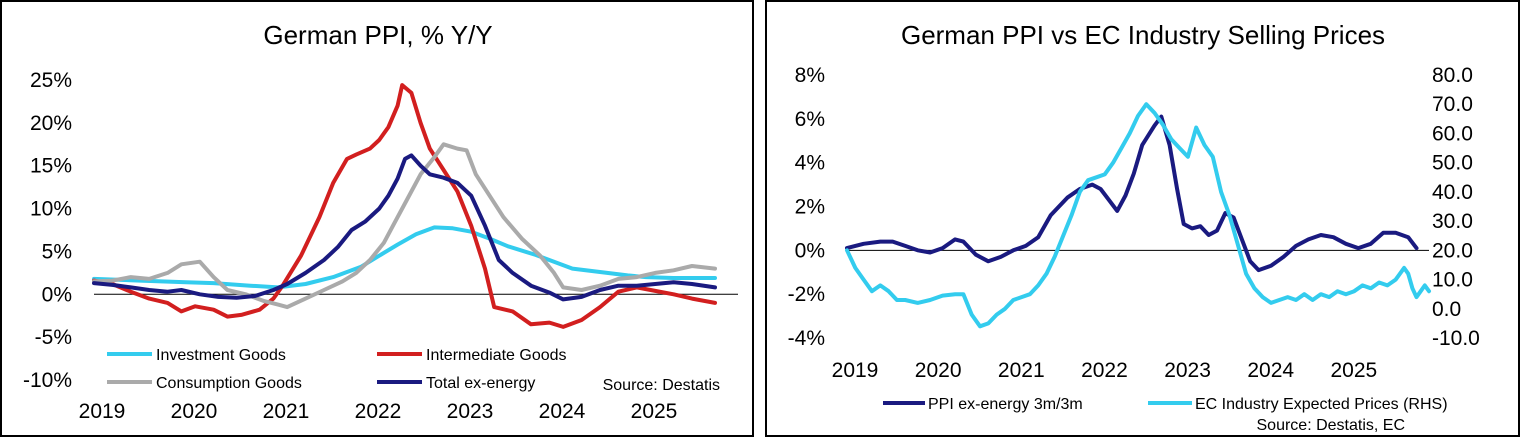 The width and height of the screenshot is (1521, 439). I want to click on chart-title: German PPI vs EC Industry Selling Prices, so click(1143, 35).